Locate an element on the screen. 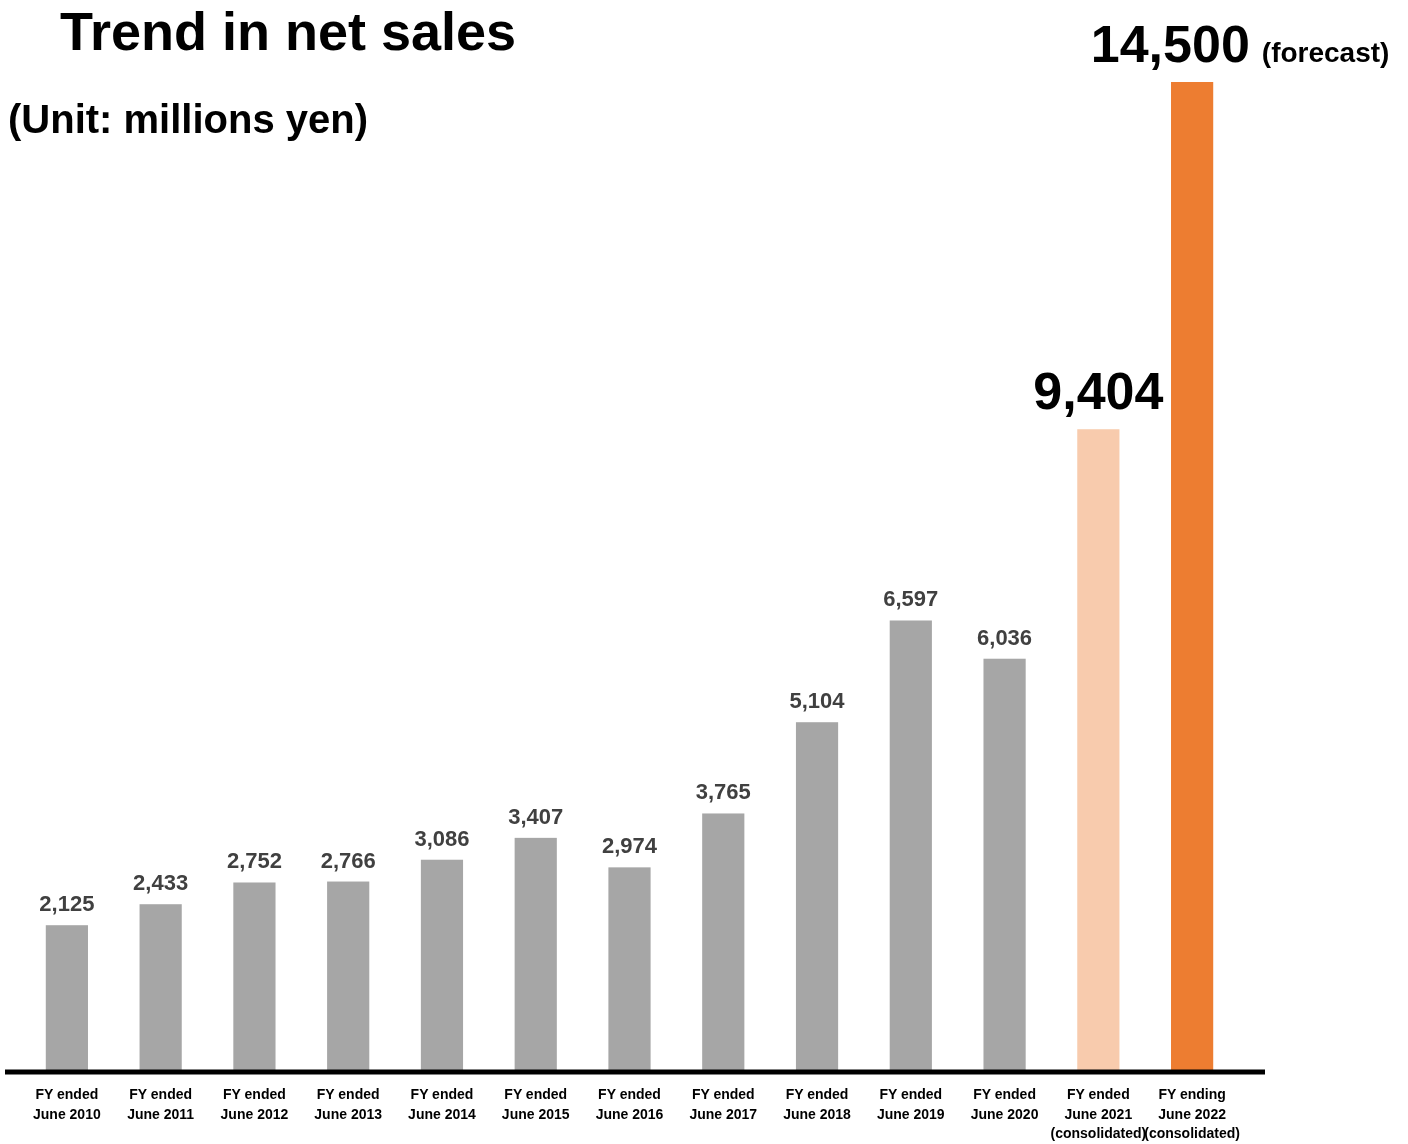 This screenshot has height=1144, width=1408. data-label: 5,104 is located at coordinates (817, 701).